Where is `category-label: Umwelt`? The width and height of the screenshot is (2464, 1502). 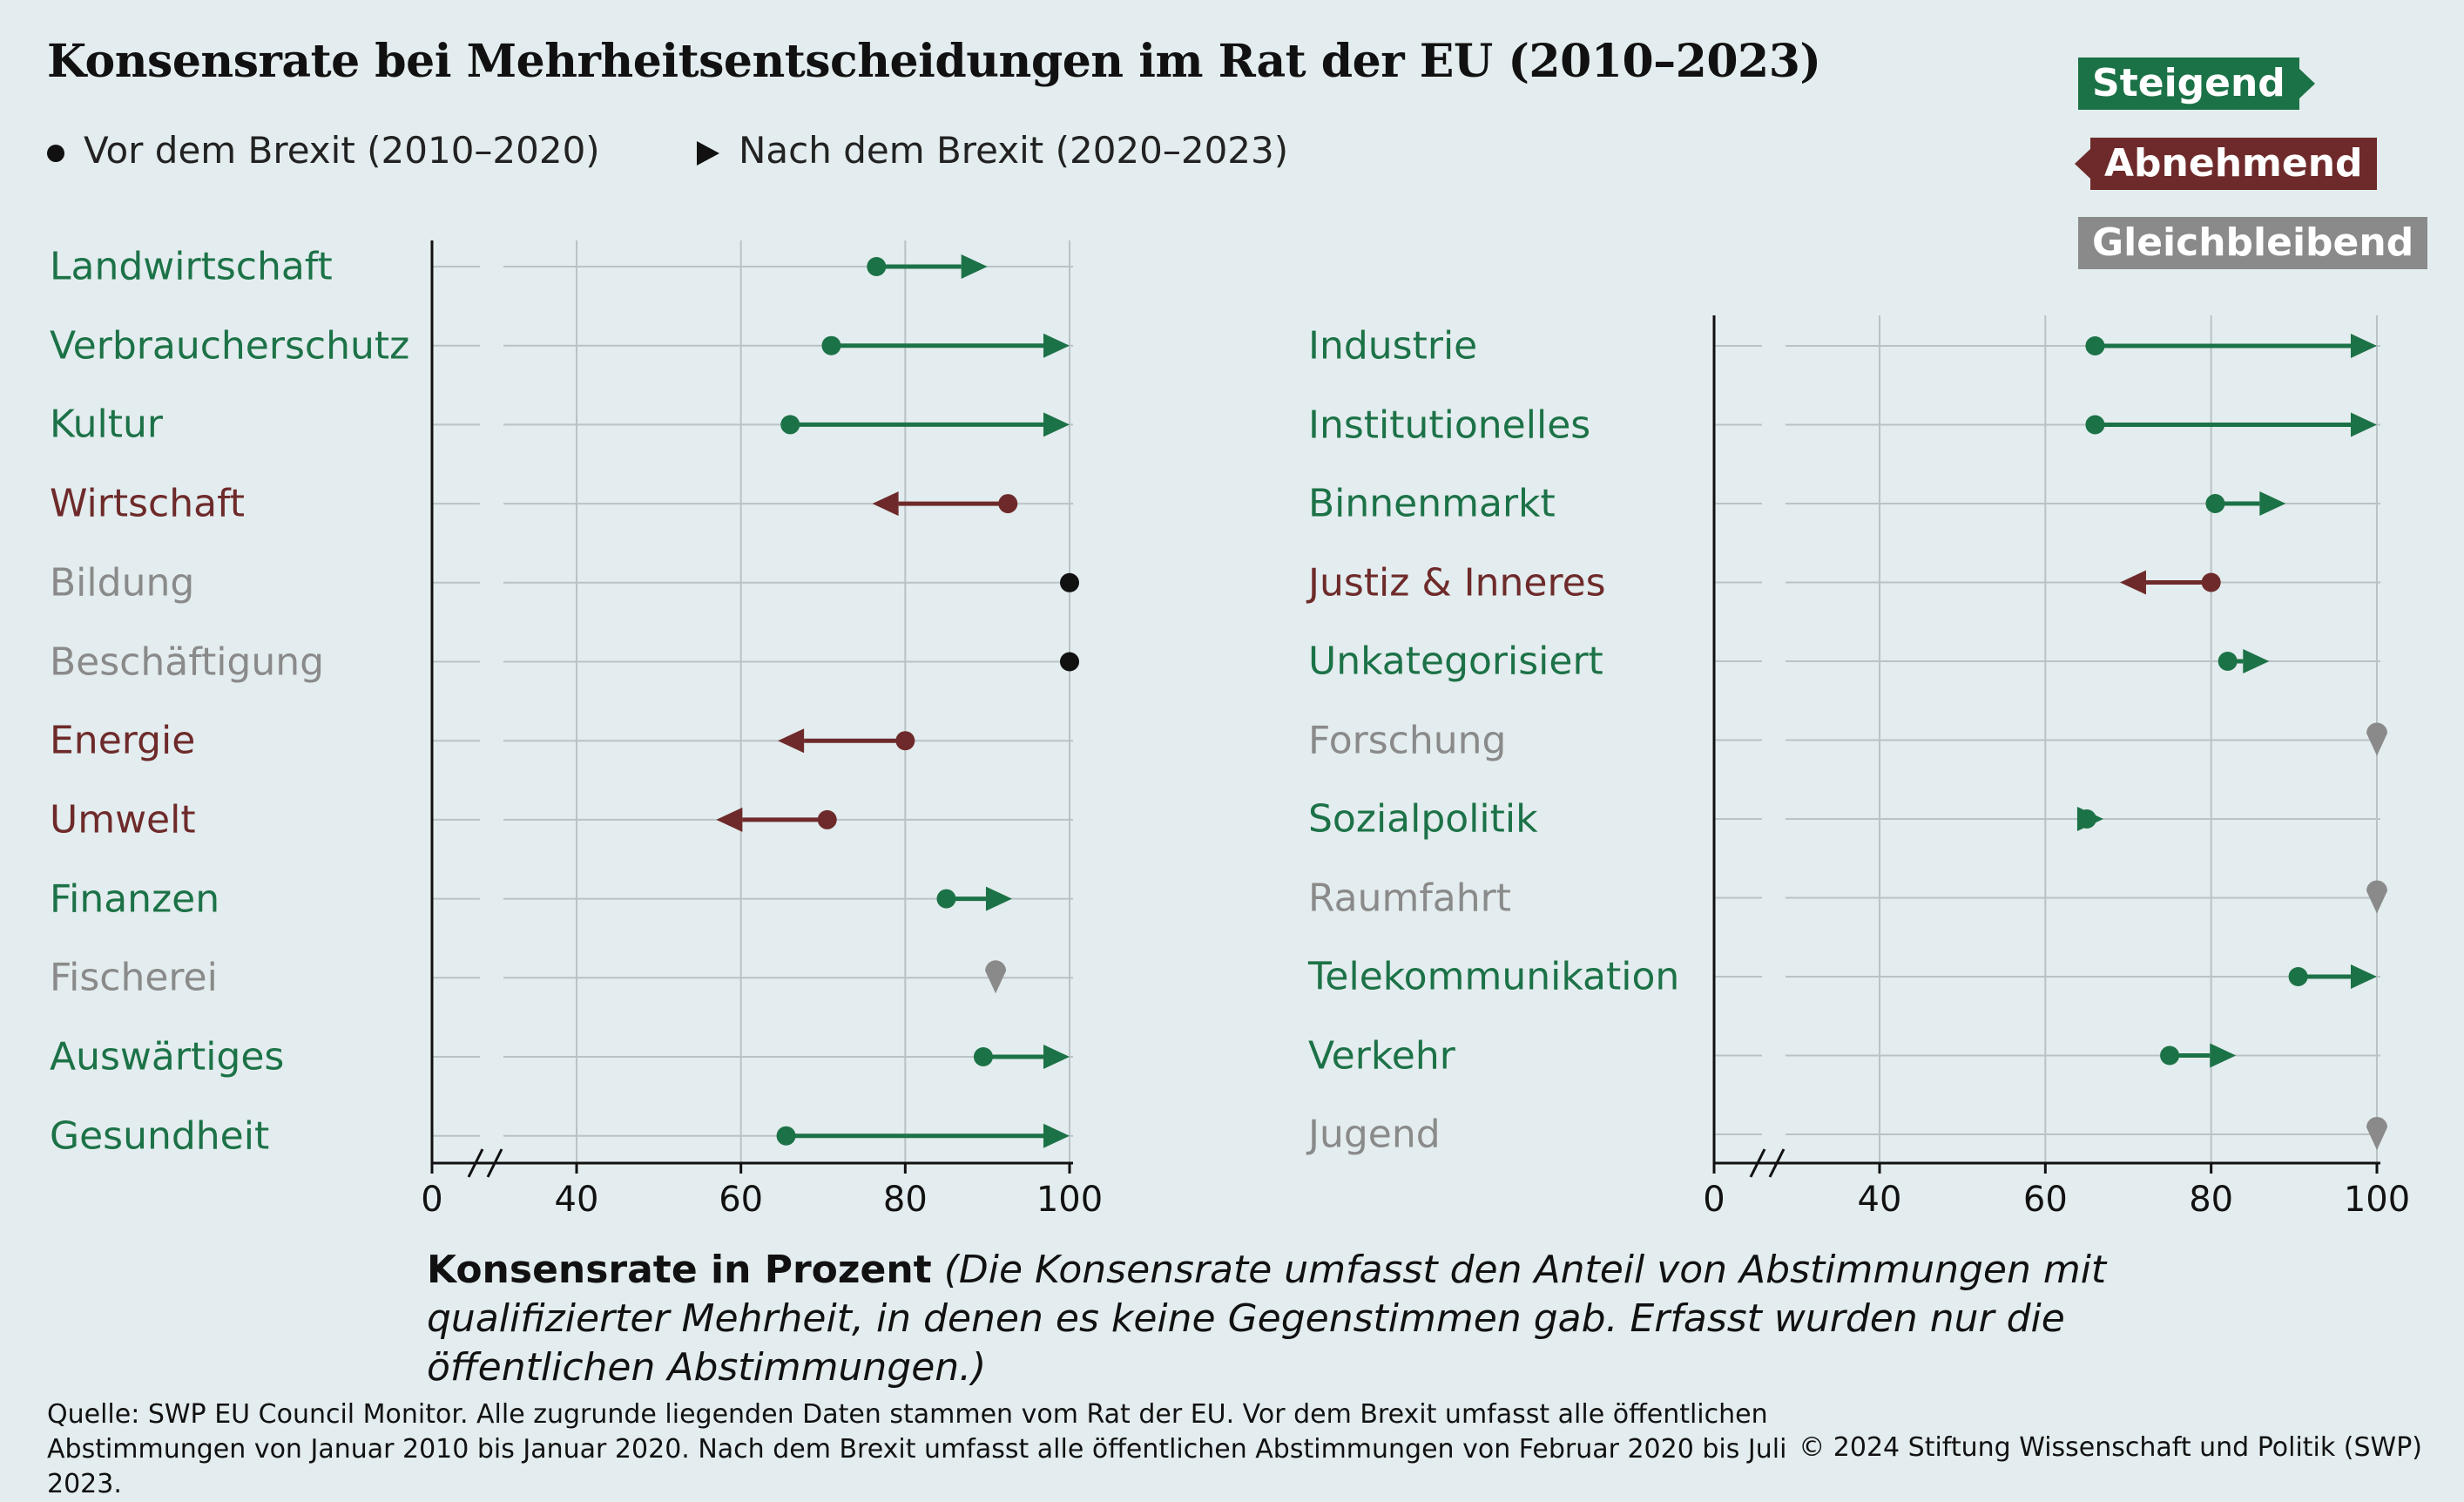 category-label: Umwelt is located at coordinates (123, 819).